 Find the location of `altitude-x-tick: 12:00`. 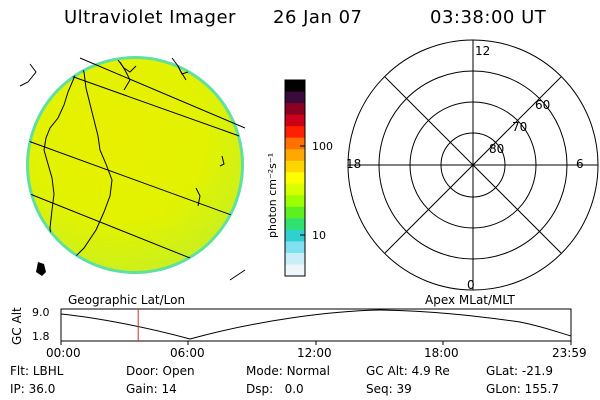

altitude-x-tick: 12:00 is located at coordinates (314, 353).